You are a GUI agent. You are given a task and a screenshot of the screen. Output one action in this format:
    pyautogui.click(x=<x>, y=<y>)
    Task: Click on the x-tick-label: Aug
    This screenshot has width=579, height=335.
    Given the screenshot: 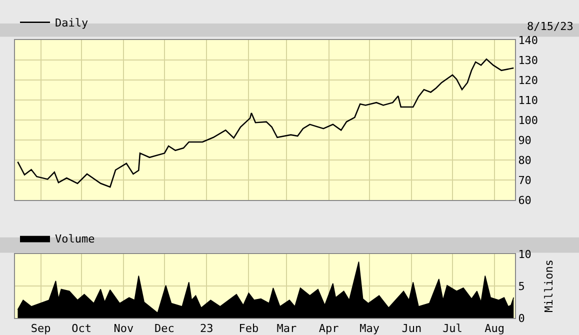 What is the action you would take?
    pyautogui.click(x=494, y=328)
    